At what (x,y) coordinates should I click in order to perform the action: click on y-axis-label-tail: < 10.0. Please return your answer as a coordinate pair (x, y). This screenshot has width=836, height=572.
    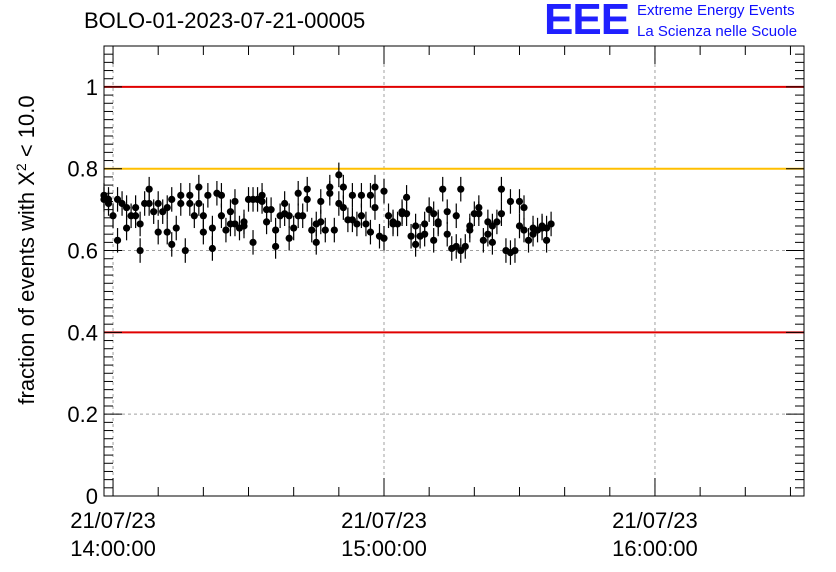
    Looking at the image, I should click on (26, 129).